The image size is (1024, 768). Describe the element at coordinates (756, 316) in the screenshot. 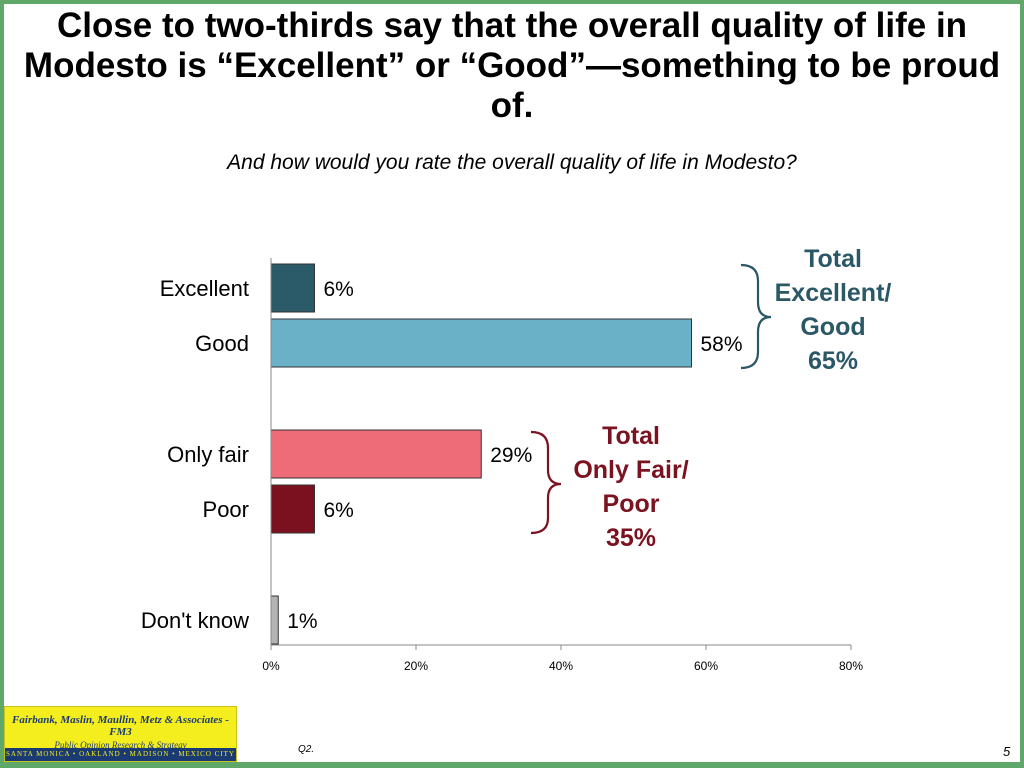

I see `bracket-positive` at that location.